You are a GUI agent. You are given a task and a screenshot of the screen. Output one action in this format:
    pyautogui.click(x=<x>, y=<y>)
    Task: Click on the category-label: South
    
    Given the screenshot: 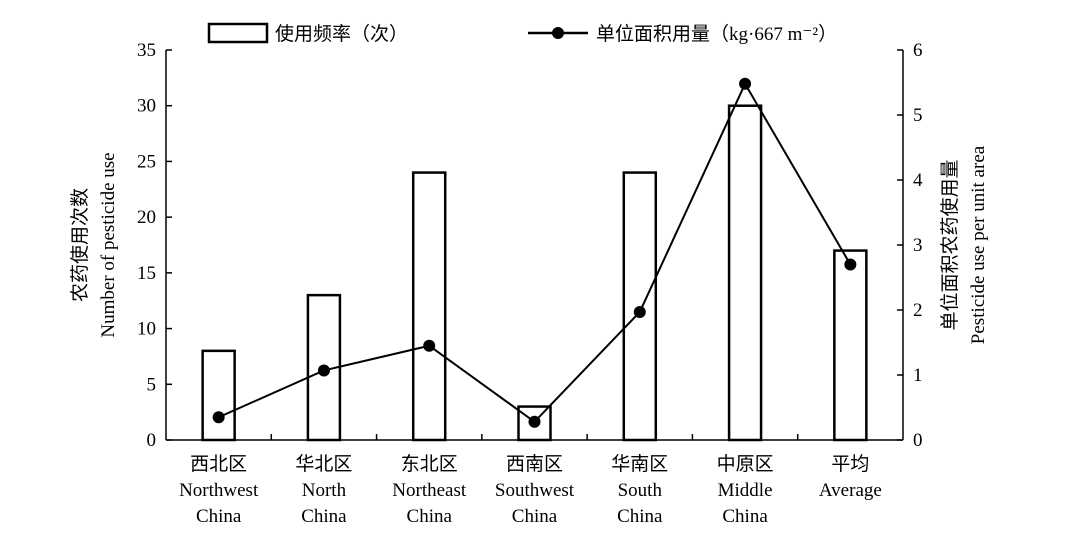 What is the action you would take?
    pyautogui.click(x=640, y=490)
    